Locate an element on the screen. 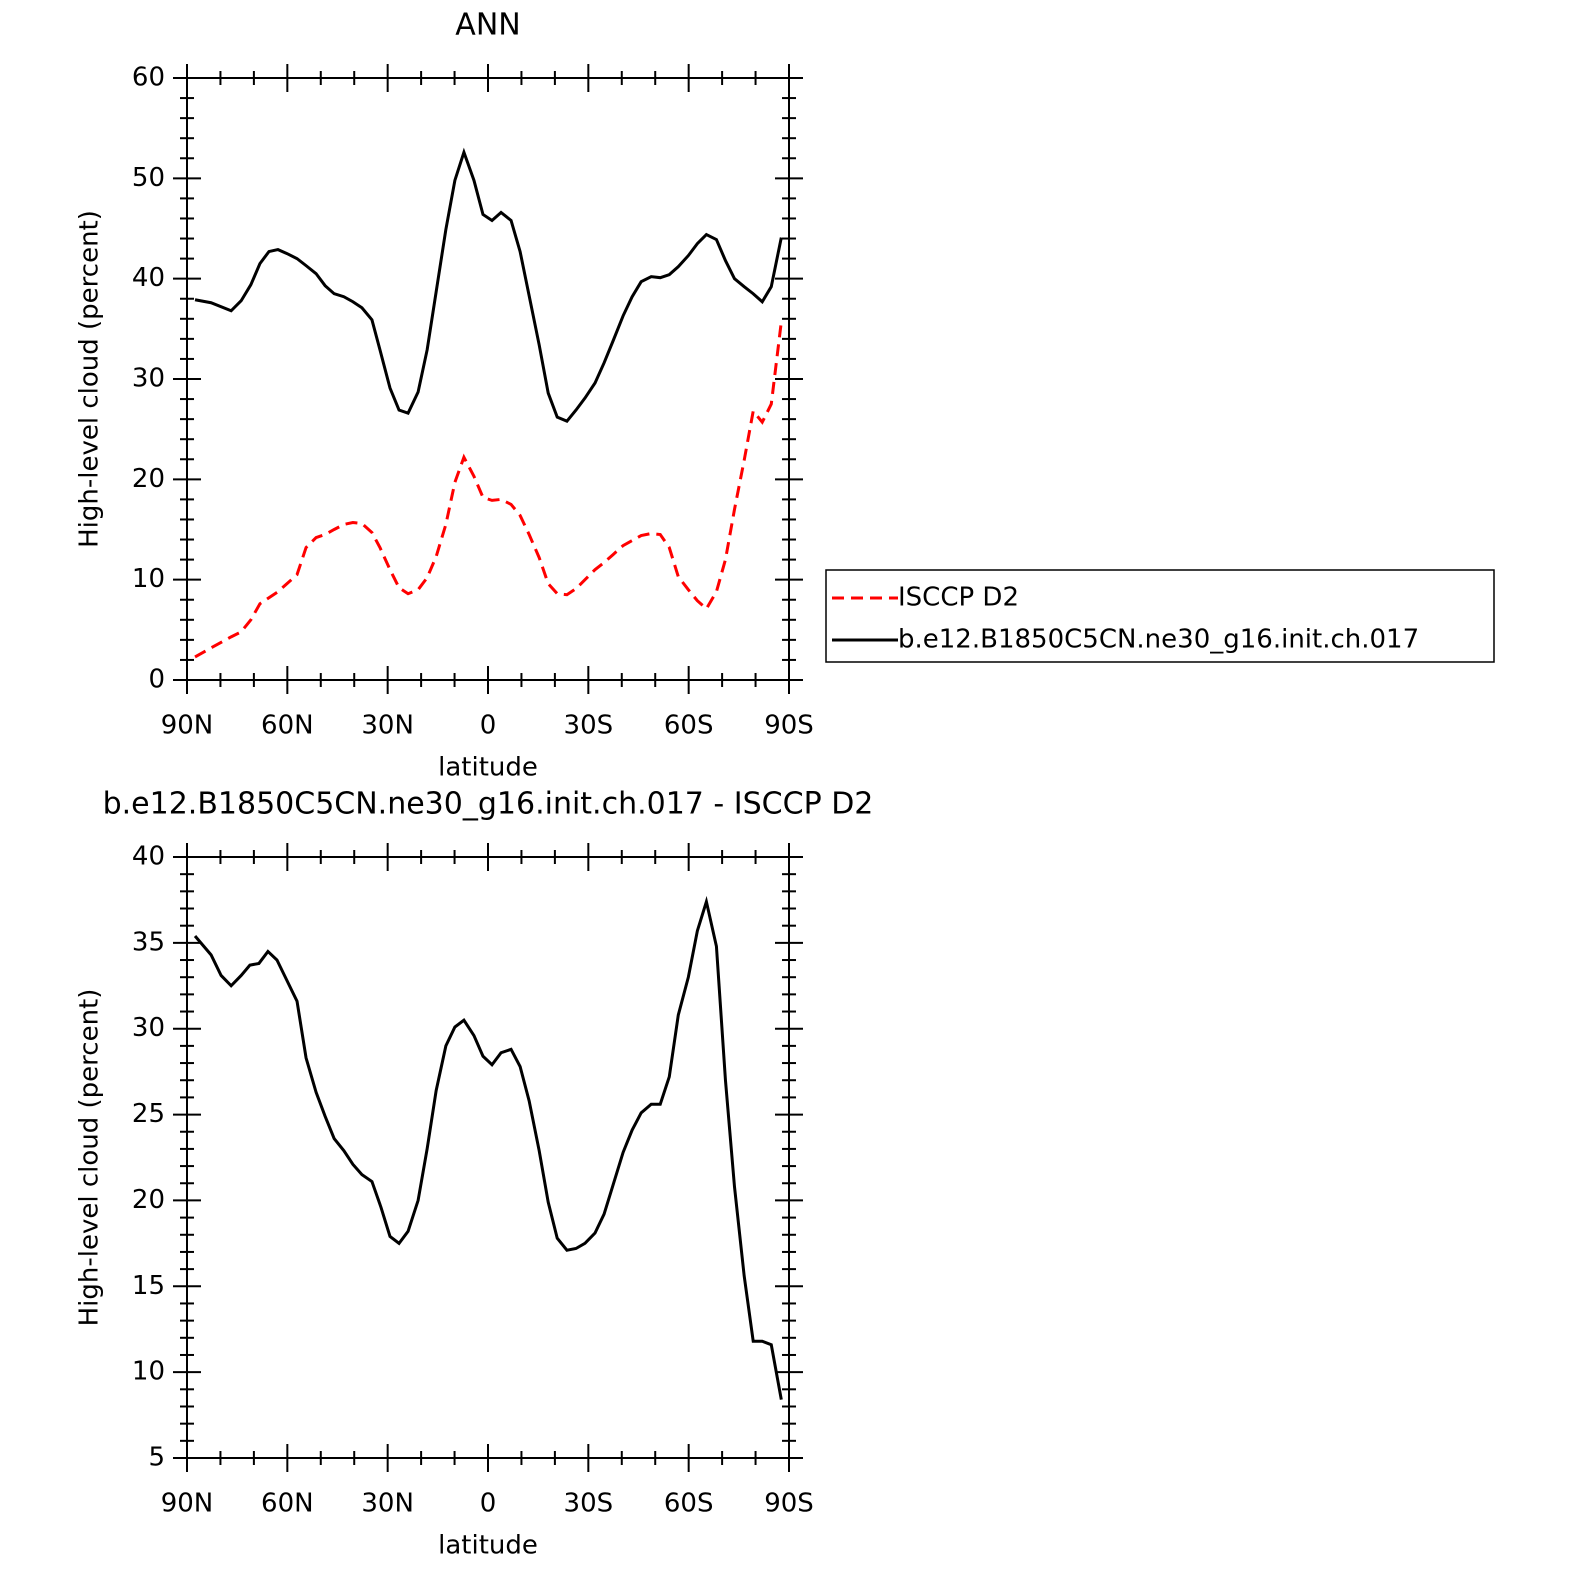  chart-title: ANN is located at coordinates (487, 25).